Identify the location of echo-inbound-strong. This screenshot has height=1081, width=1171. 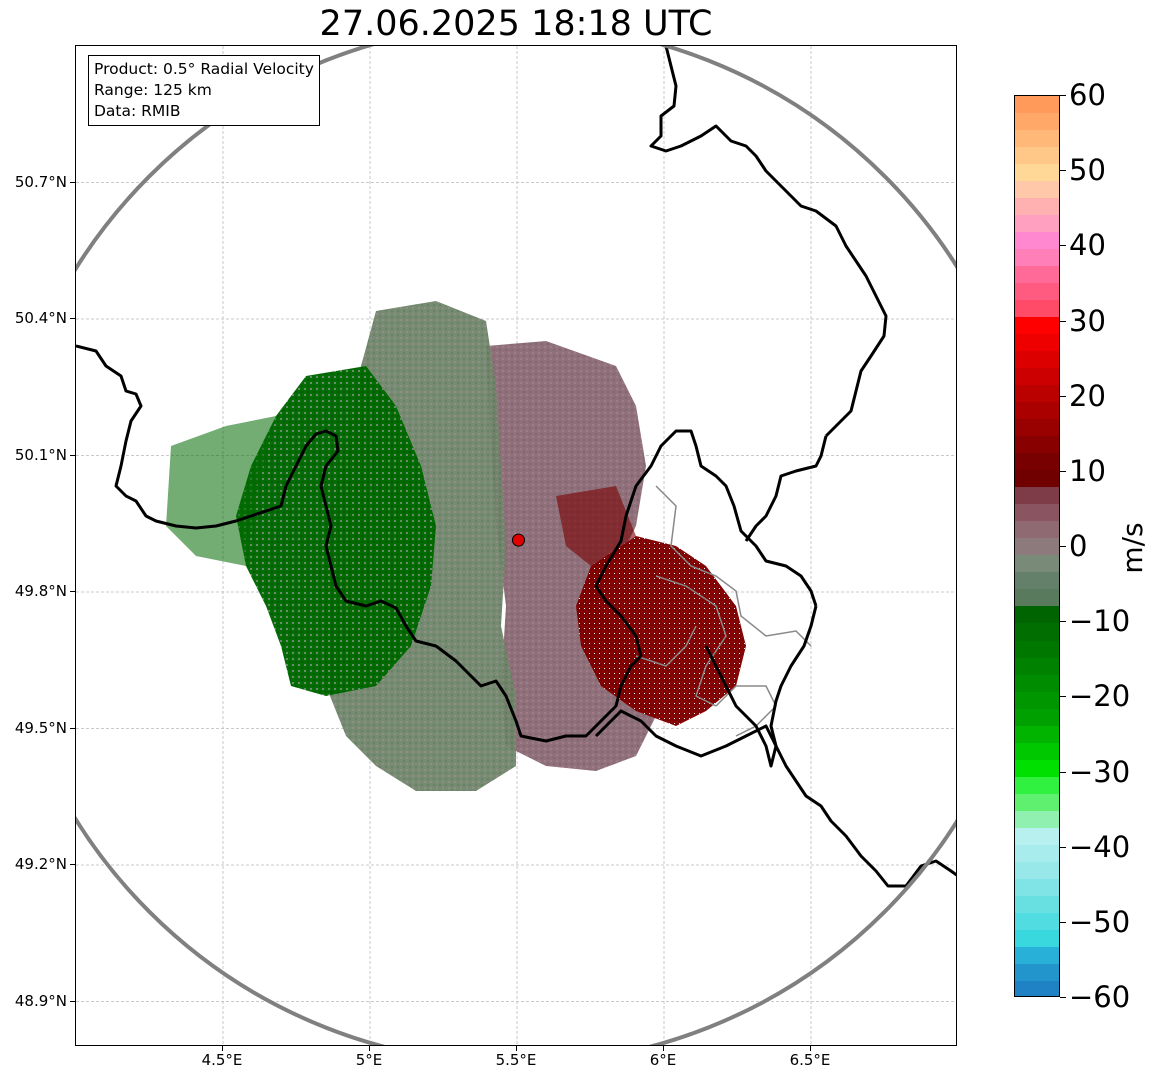
(336, 531).